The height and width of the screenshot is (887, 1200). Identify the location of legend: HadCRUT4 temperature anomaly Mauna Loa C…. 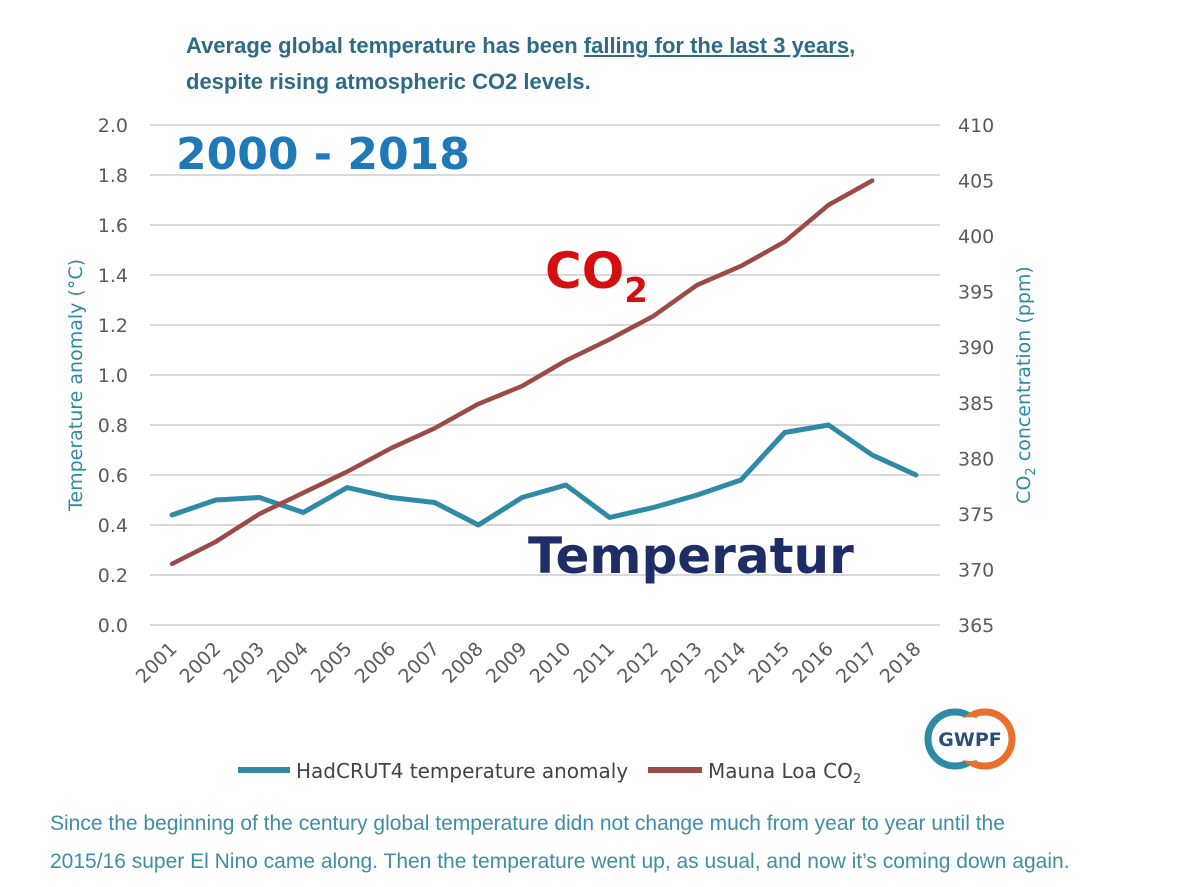
(549, 773).